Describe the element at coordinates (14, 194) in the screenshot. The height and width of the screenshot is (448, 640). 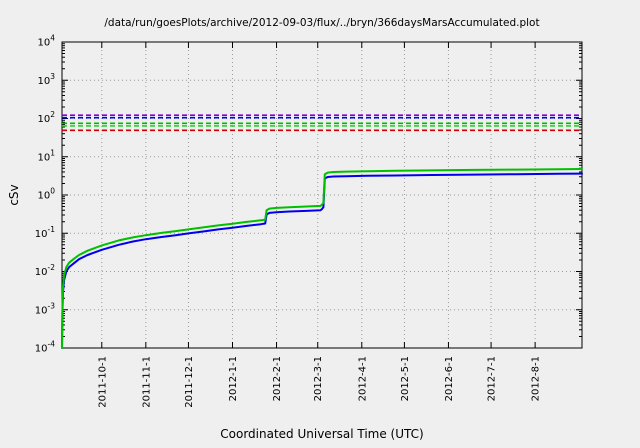
I see `y-axis-label: cSv` at that location.